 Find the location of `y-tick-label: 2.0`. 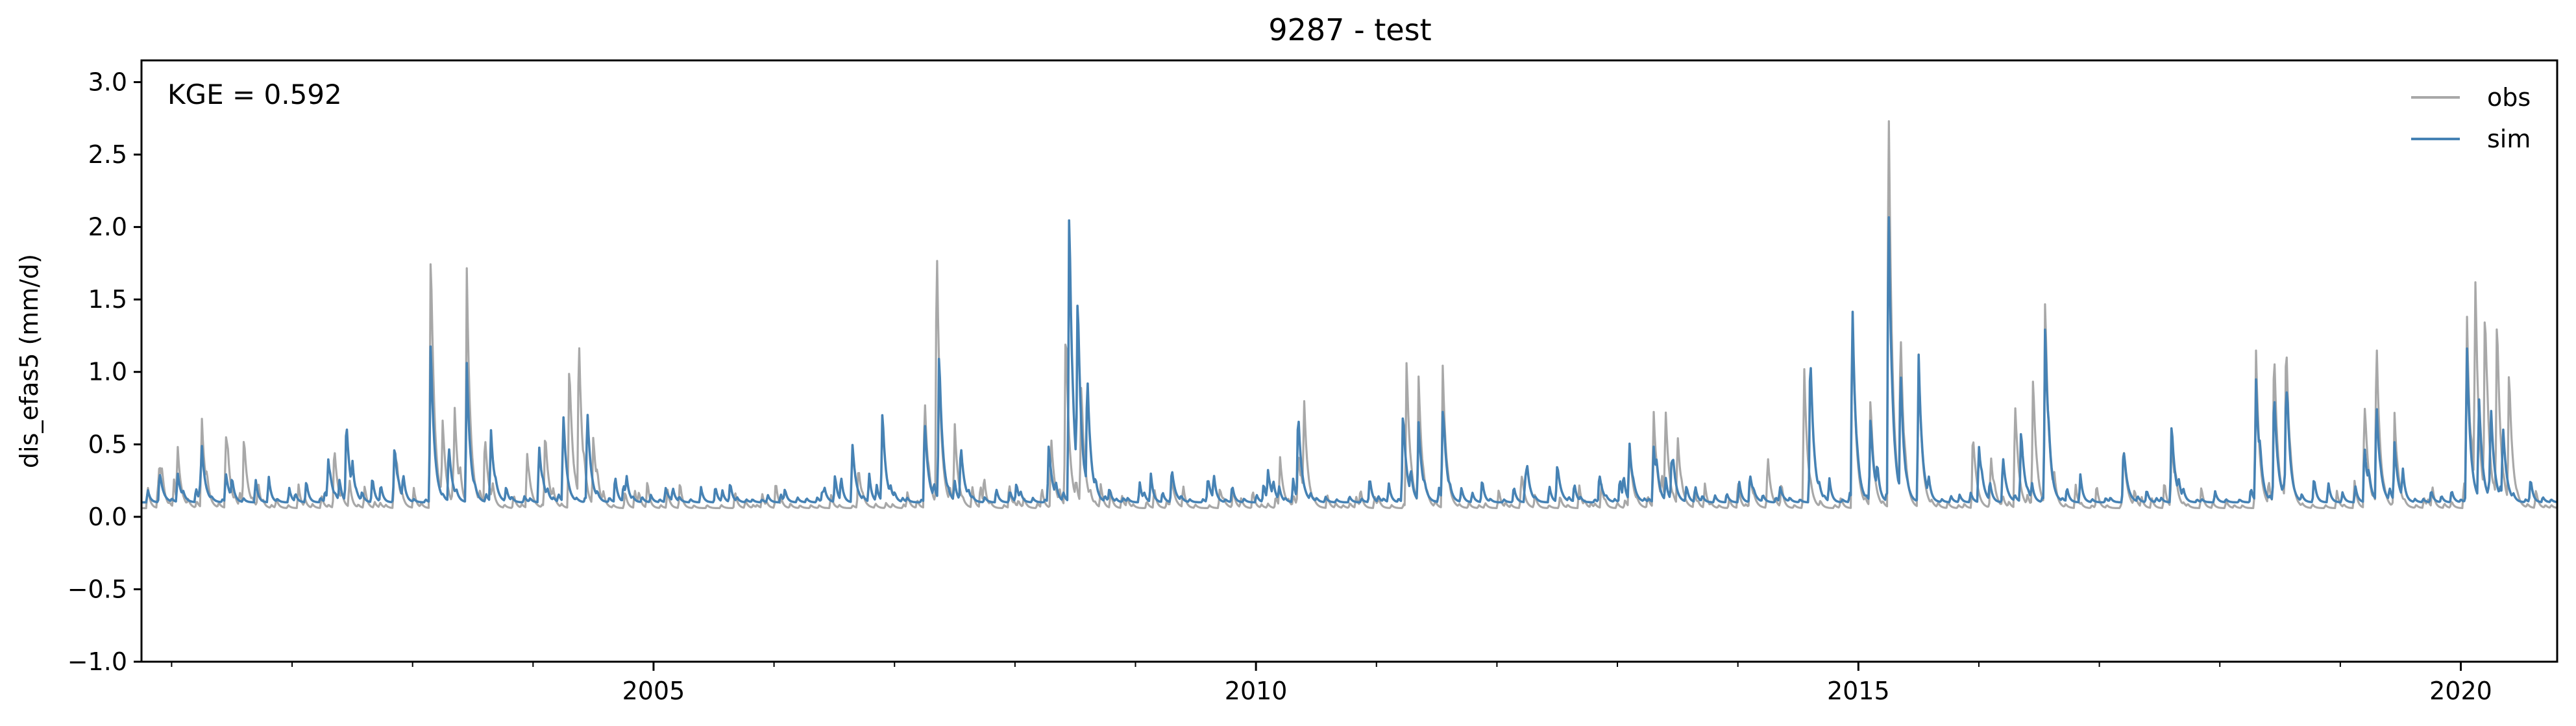

y-tick-label: 2.0 is located at coordinates (107, 227).